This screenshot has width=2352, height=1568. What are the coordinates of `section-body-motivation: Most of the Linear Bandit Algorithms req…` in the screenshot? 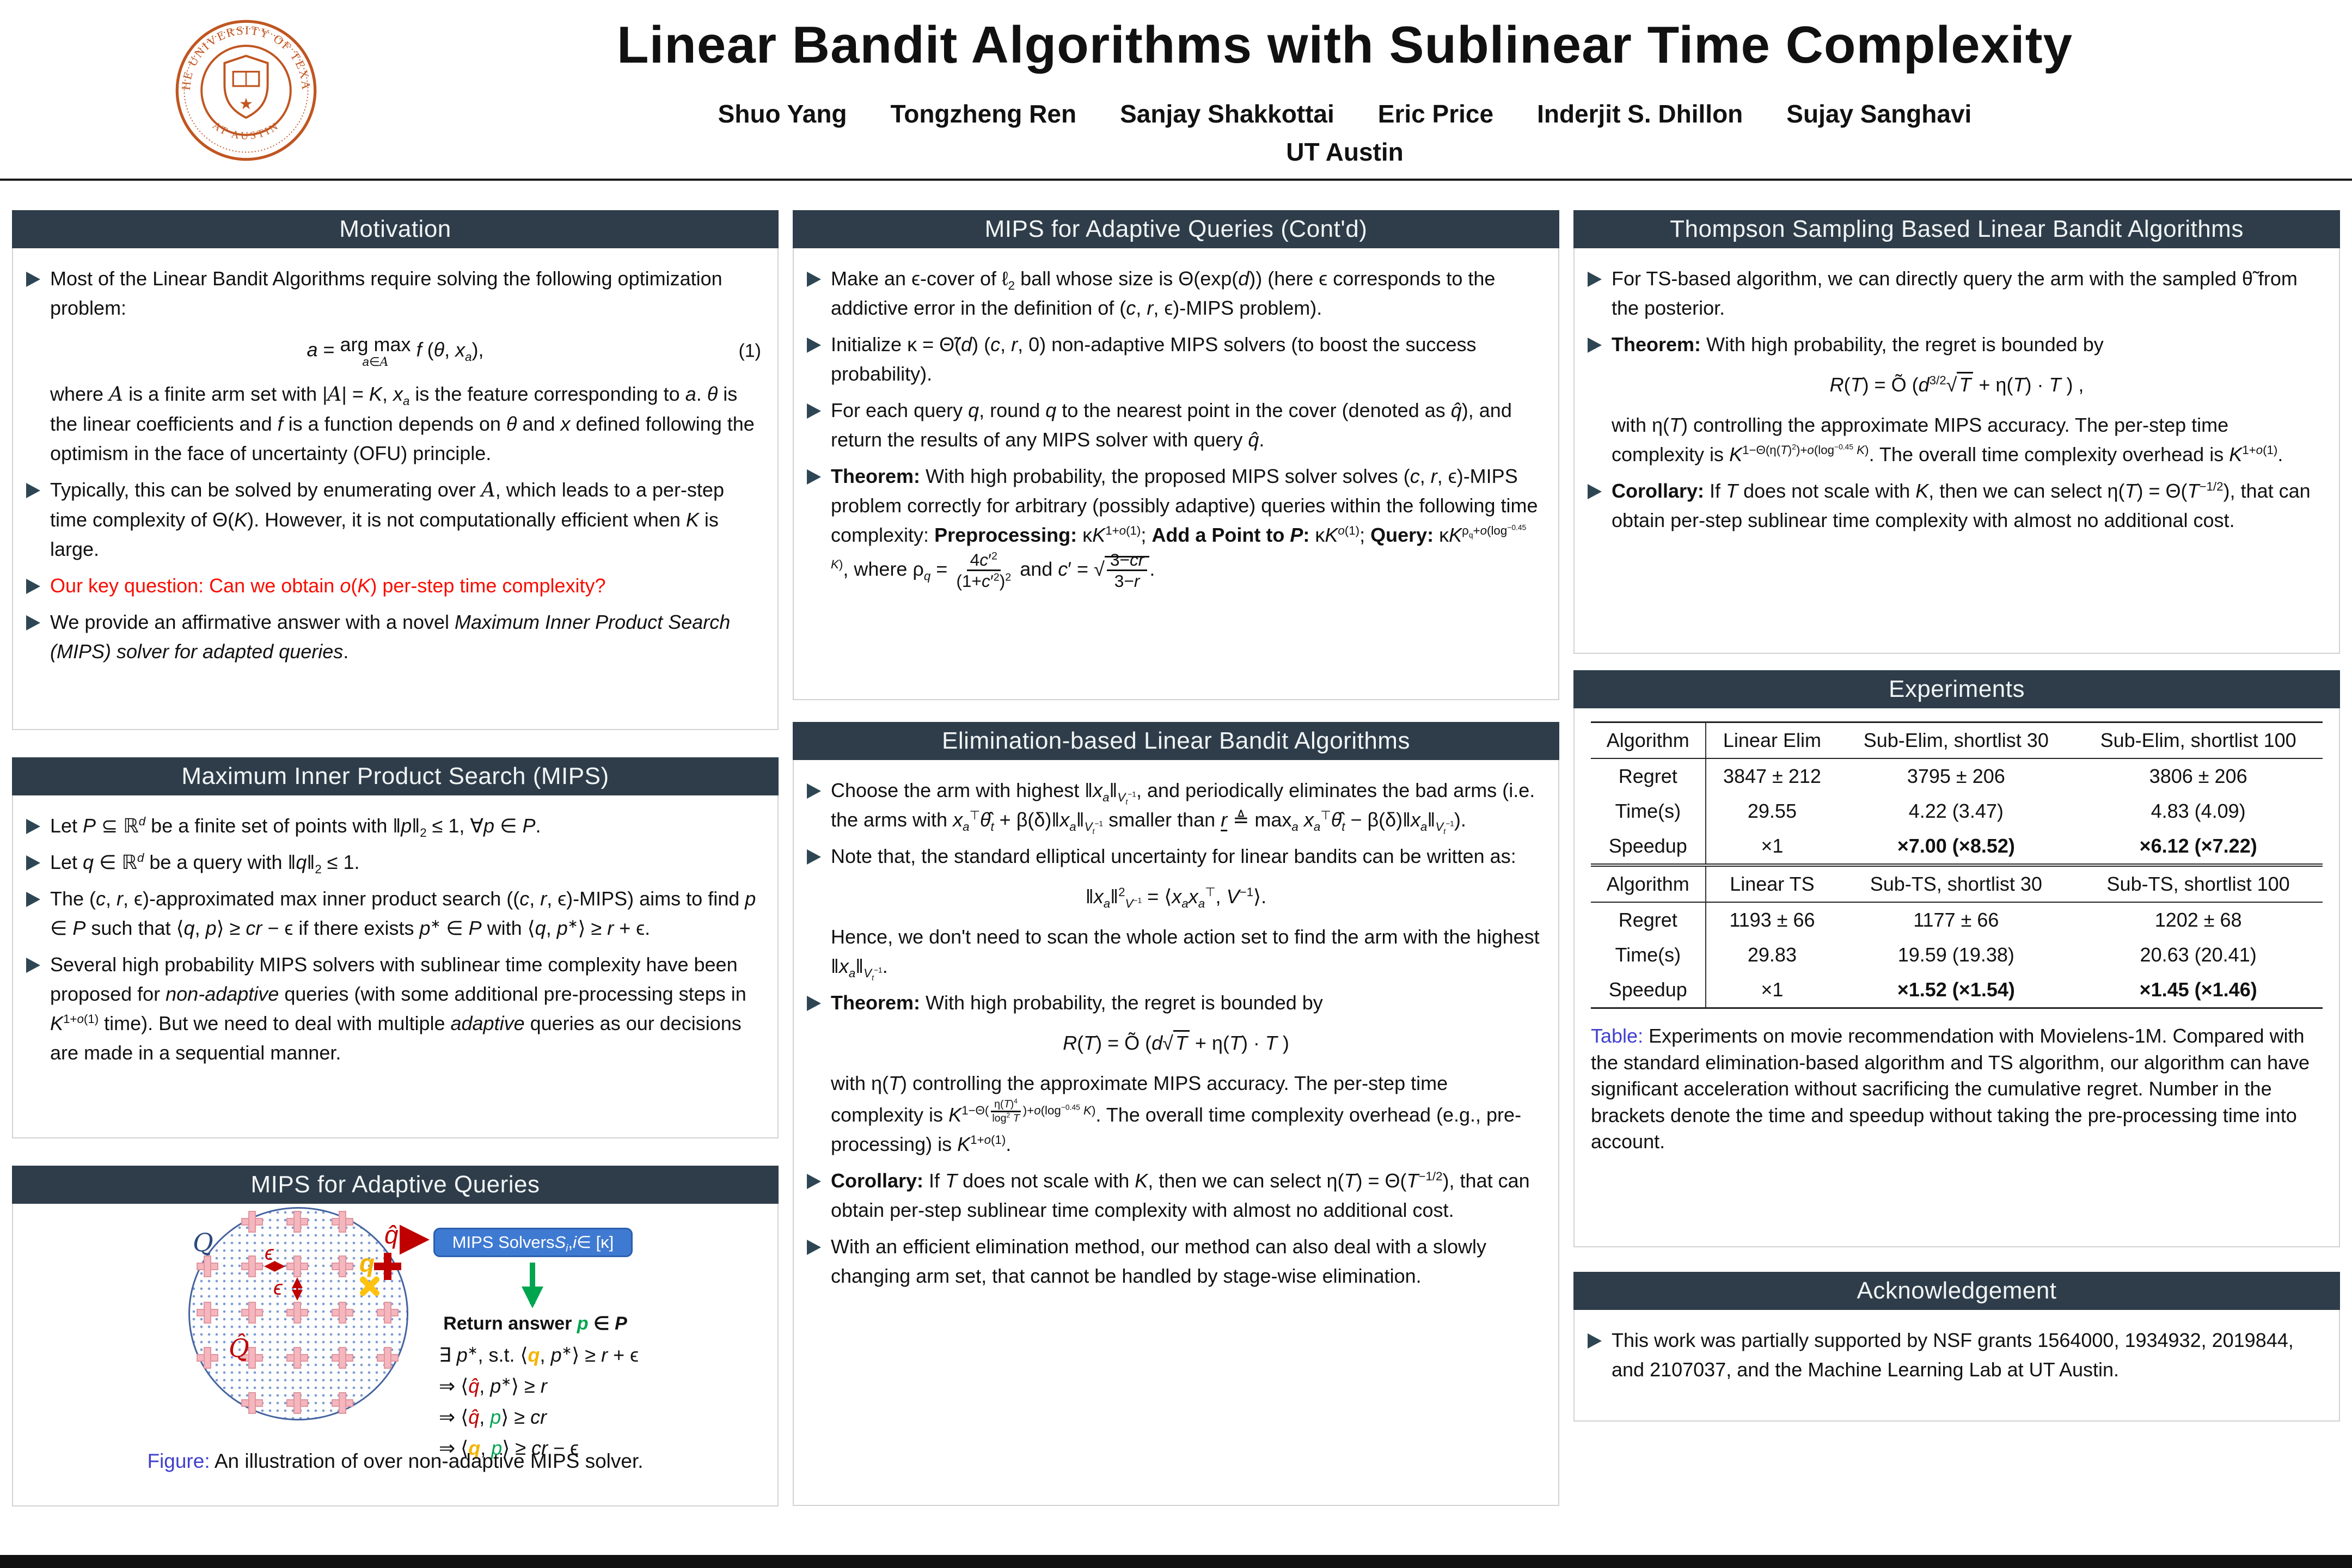 It's located at (395, 489).